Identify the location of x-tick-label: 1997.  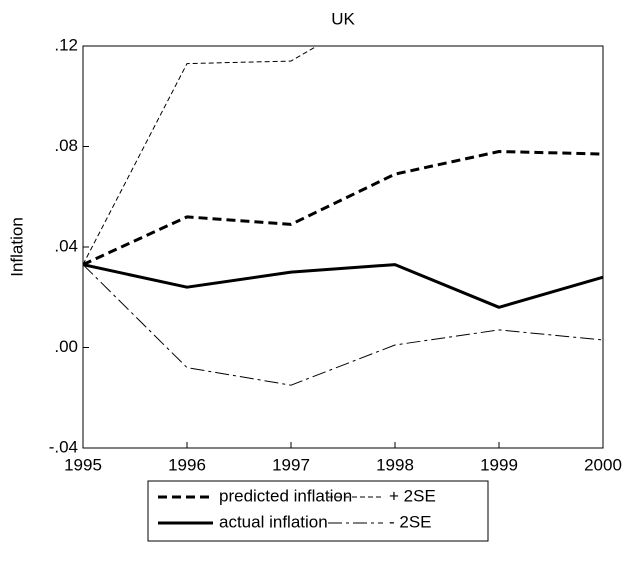
(291, 464).